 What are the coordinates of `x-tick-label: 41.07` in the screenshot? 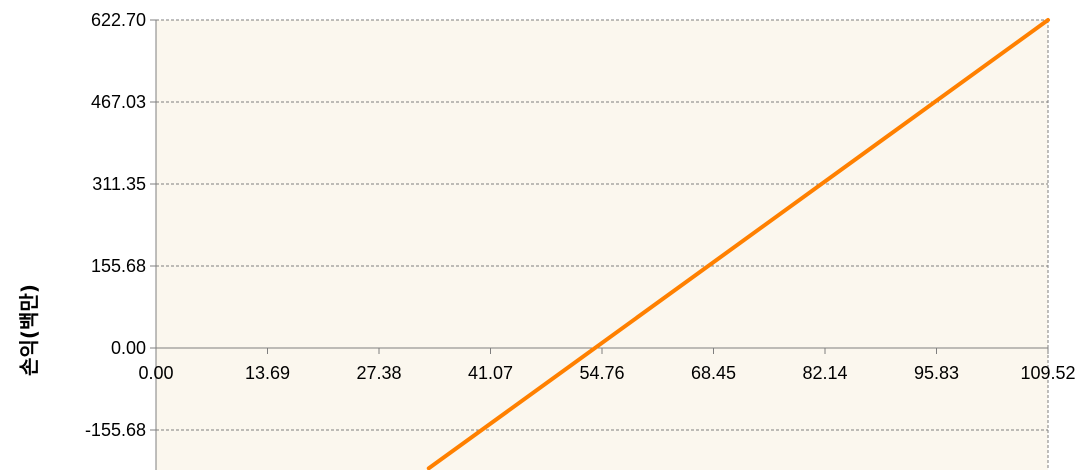 It's located at (490, 373).